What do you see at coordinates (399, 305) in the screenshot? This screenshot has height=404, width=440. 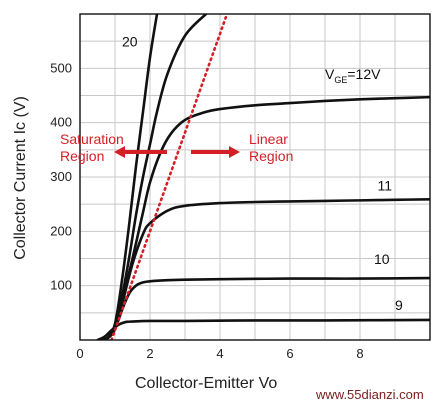 I see `curve-label: 9` at bounding box center [399, 305].